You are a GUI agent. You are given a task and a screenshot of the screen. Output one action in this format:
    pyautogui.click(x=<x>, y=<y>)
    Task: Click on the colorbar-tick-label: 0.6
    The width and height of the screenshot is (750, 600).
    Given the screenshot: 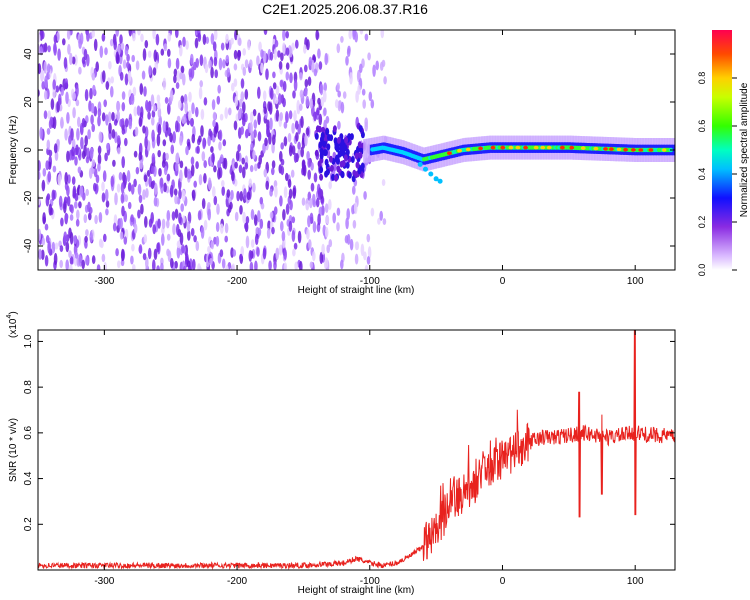 What is the action you would take?
    pyautogui.click(x=702, y=126)
    